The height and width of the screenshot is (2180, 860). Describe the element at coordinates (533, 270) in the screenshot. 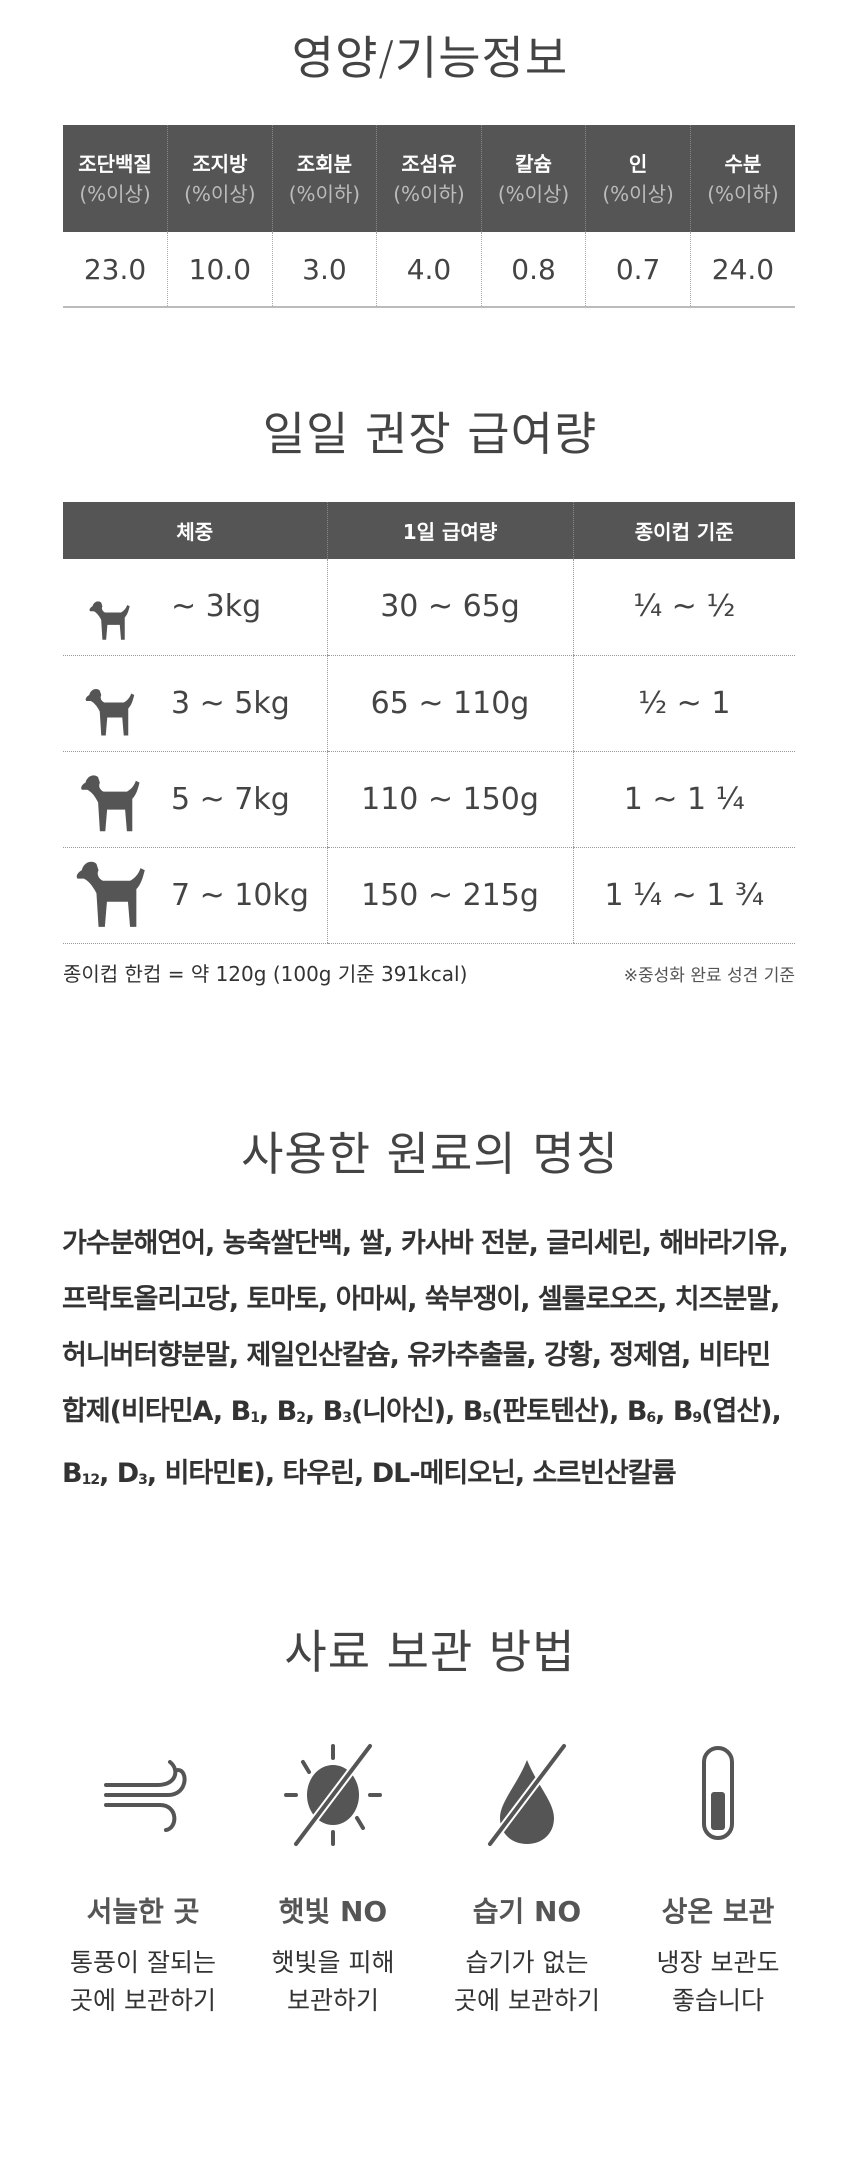

I see `nutrient-value: 0.8` at that location.